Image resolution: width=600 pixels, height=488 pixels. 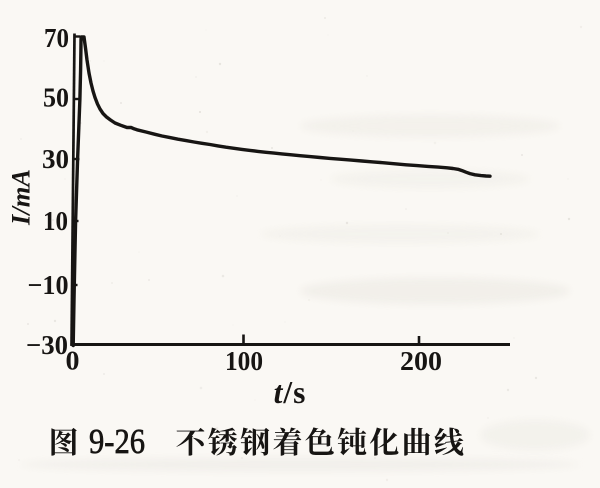 What do you see at coordinates (56, 98) in the screenshot?
I see `svg-text: 50` at bounding box center [56, 98].